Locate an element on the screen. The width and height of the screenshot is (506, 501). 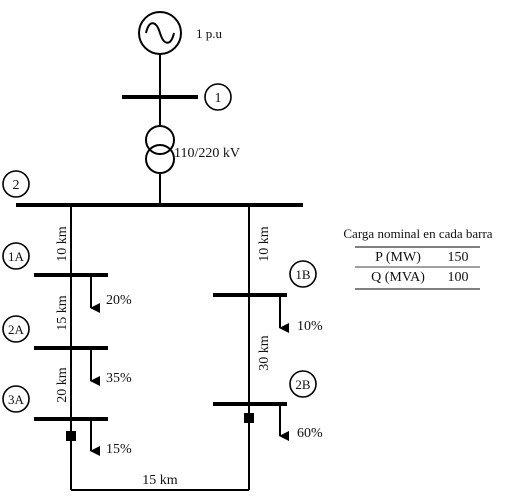
svg-text: 3A is located at coordinates (16, 399).